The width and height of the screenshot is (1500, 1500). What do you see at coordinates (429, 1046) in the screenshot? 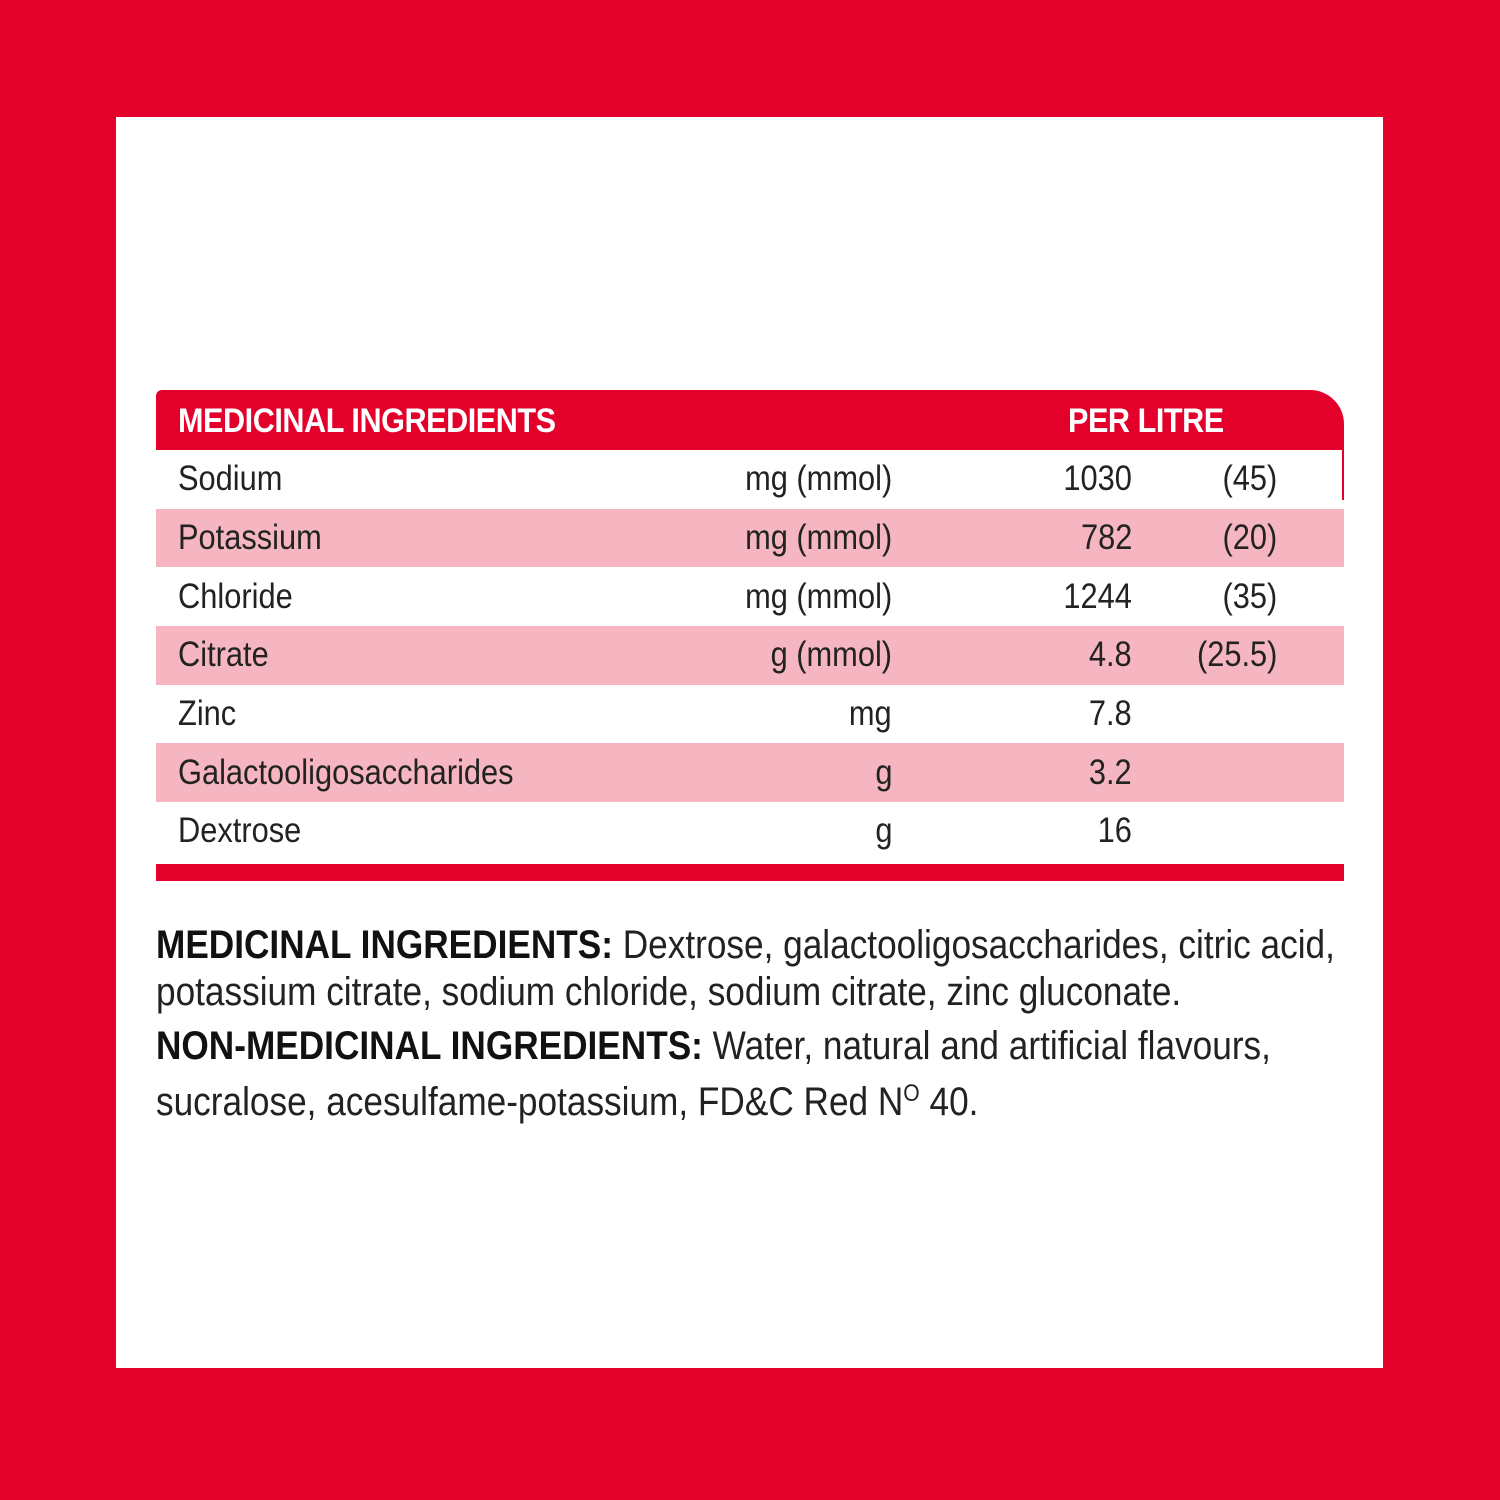
I see `non-medicinal-label: NON-MEDICINAL INGREDIENTS:` at bounding box center [429, 1046].